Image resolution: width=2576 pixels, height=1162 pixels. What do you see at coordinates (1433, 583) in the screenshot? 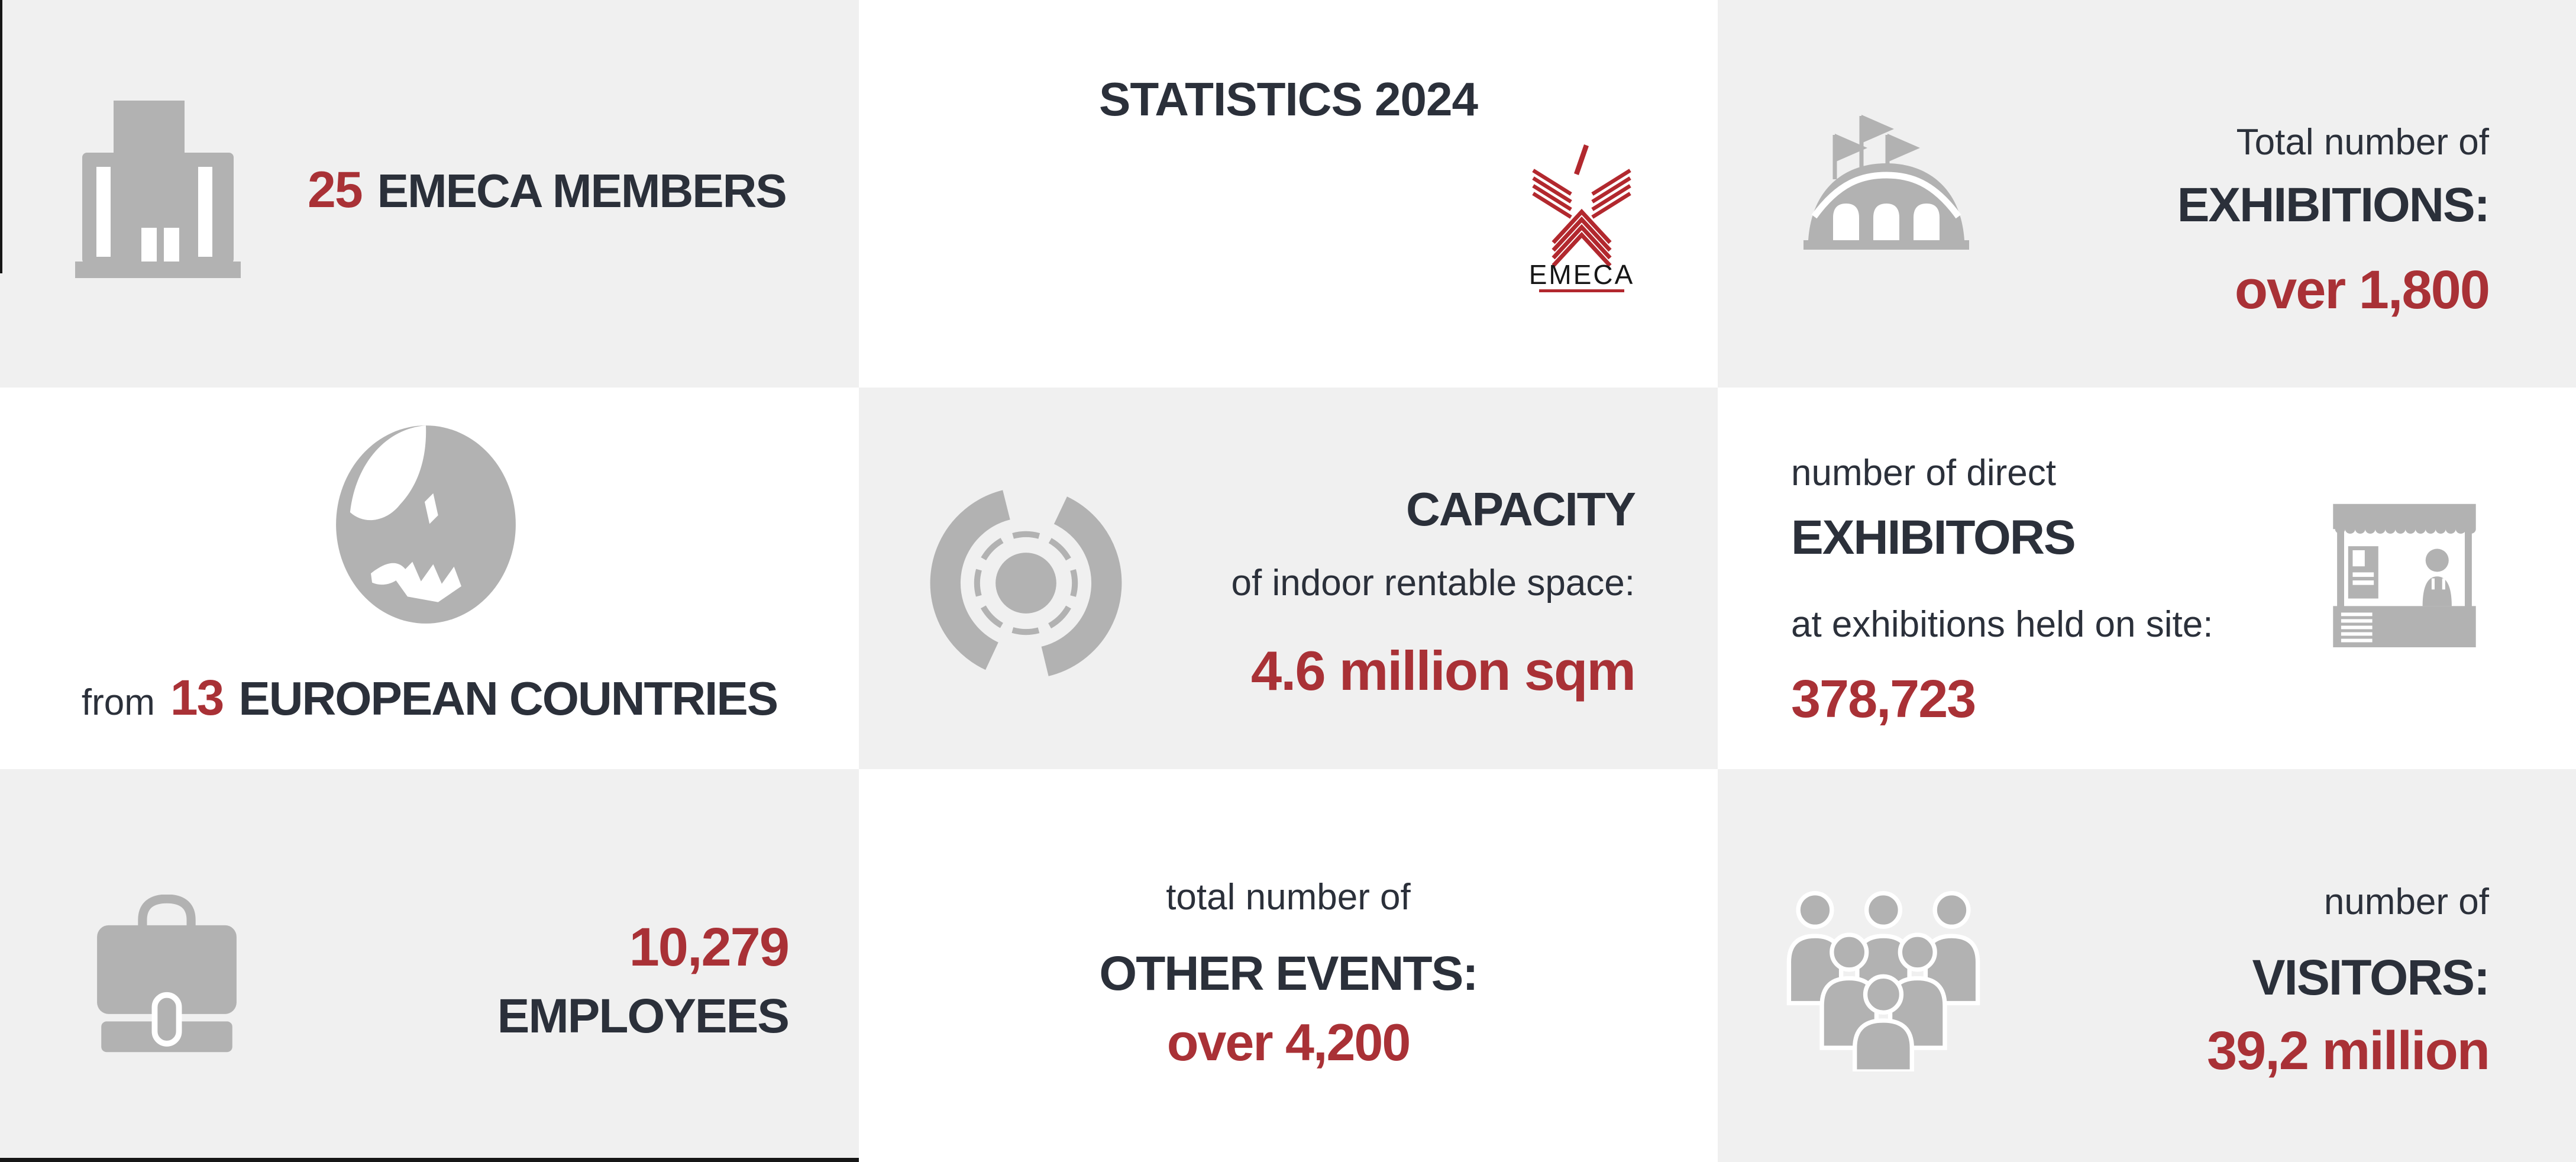
I see `capacity-line2: of indoor rentable space:` at bounding box center [1433, 583].